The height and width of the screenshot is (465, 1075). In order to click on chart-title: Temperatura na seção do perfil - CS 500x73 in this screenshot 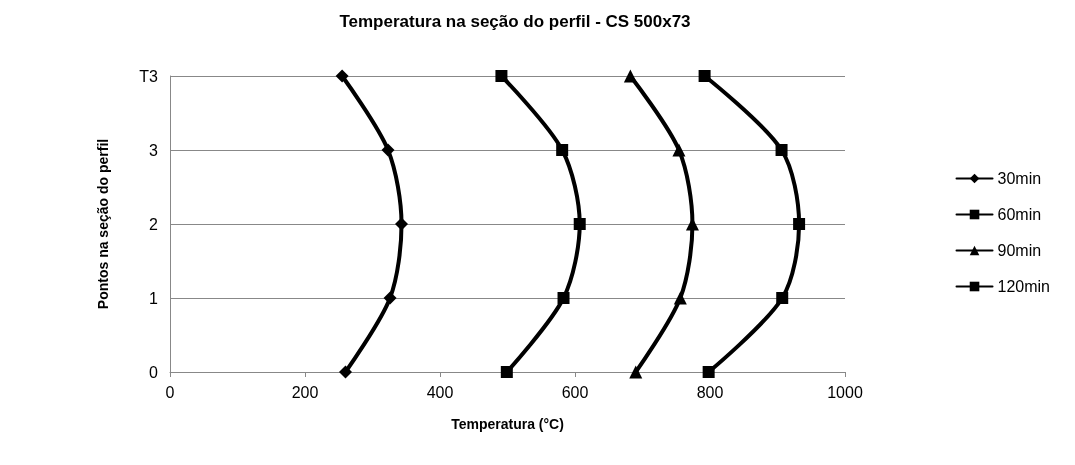, I will do `click(515, 21)`.